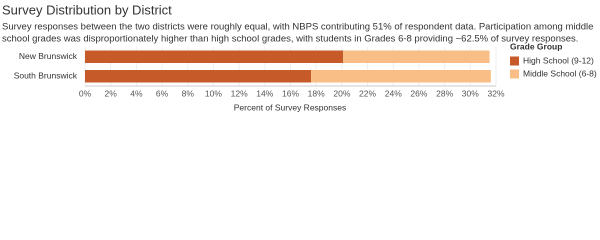  Describe the element at coordinates (213, 93) in the screenshot. I see `x-tick-label: 10%` at that location.